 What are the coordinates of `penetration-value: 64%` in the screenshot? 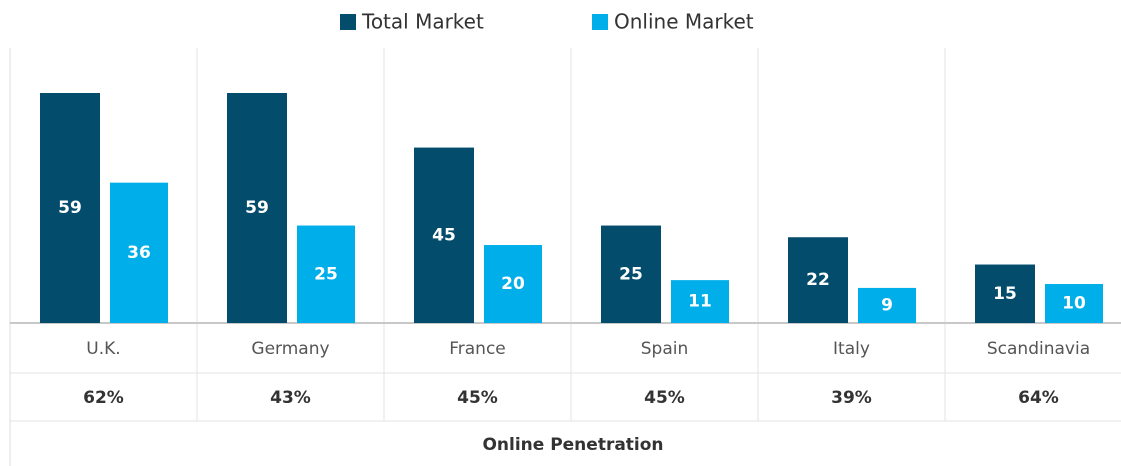 It's located at (1038, 398).